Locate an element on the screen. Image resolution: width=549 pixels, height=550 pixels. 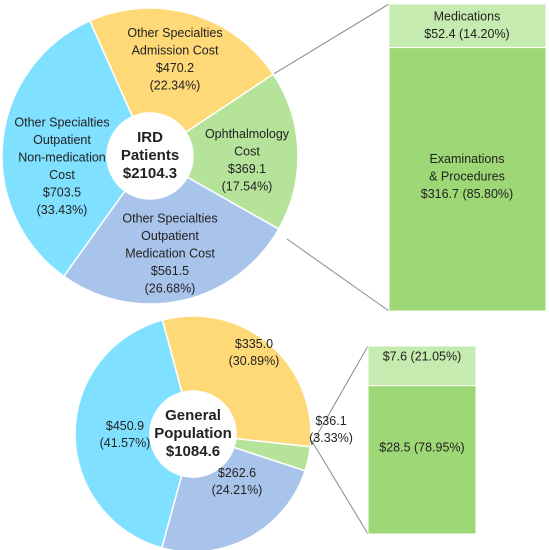
slice-label-line: (24.21%) is located at coordinates (237, 490).